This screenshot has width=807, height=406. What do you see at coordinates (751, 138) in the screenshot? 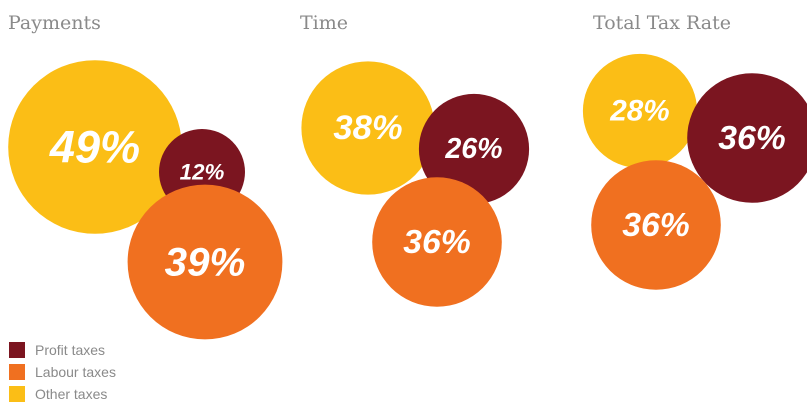
I see `total-tax-rate-profit-taxes-value-label: 36%` at bounding box center [751, 138].